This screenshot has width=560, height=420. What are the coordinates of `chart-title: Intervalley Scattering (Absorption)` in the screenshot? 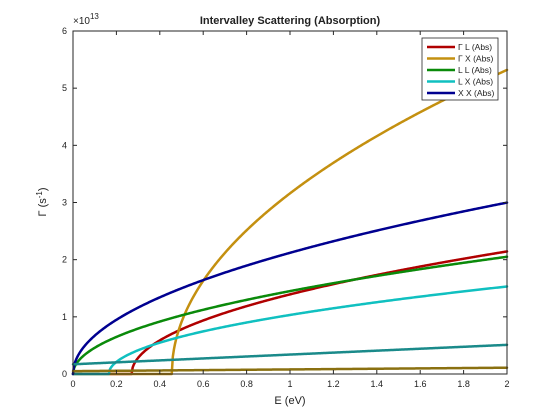 It's located at (290, 21).